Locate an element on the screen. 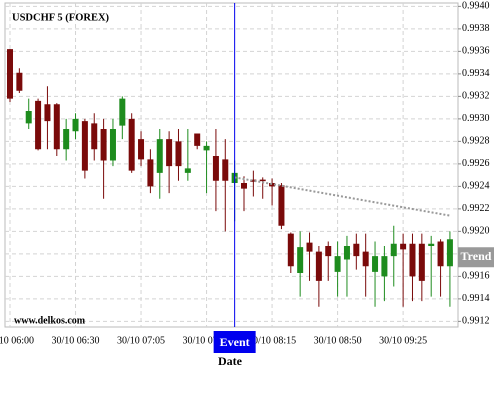 The height and width of the screenshot is (400, 500). event-label: Event is located at coordinates (235, 342).